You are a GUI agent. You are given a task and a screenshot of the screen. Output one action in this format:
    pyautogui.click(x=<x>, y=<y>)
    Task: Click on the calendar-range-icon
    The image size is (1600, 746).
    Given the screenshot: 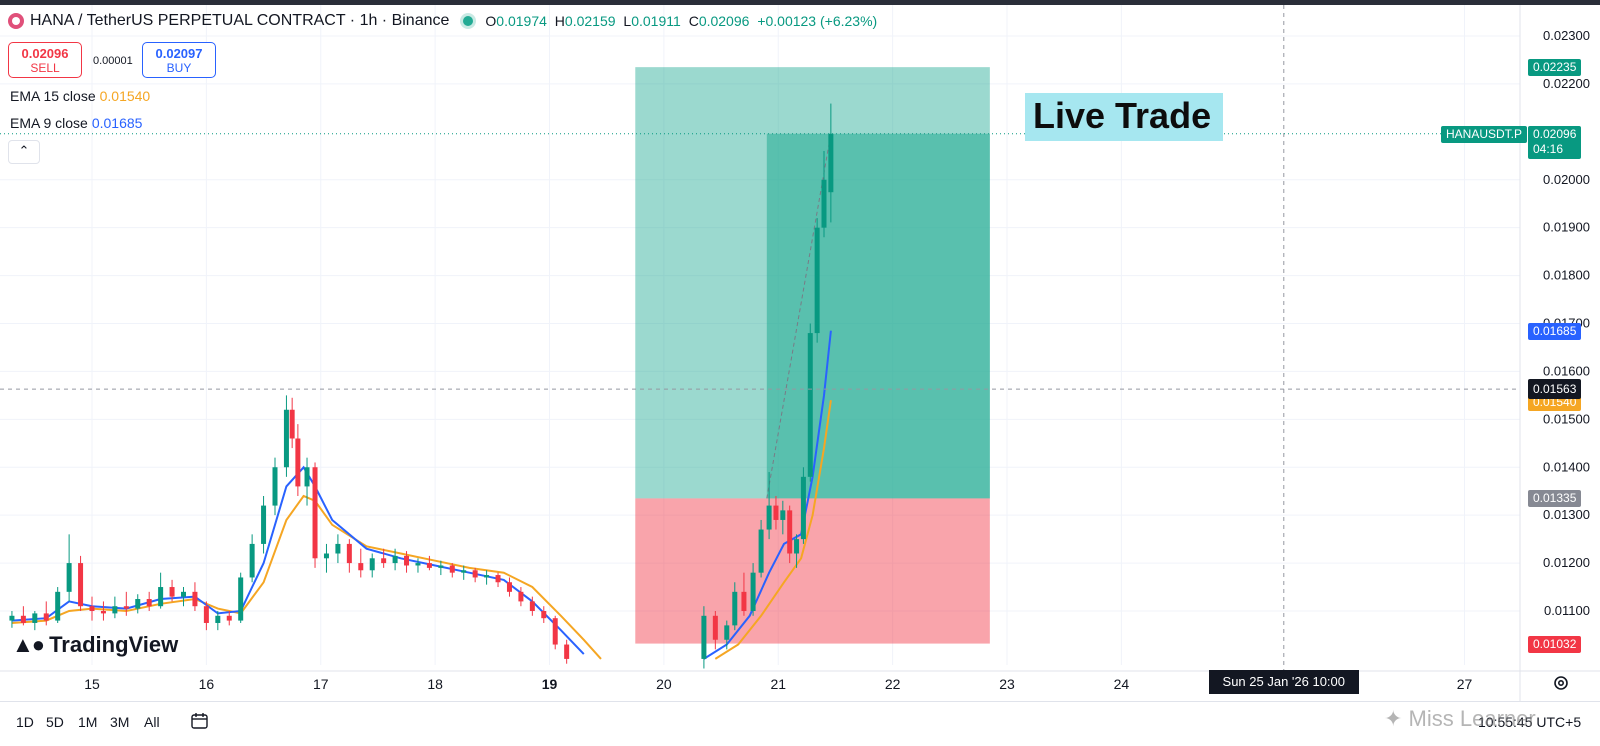 What is the action you would take?
    pyautogui.click(x=200, y=721)
    